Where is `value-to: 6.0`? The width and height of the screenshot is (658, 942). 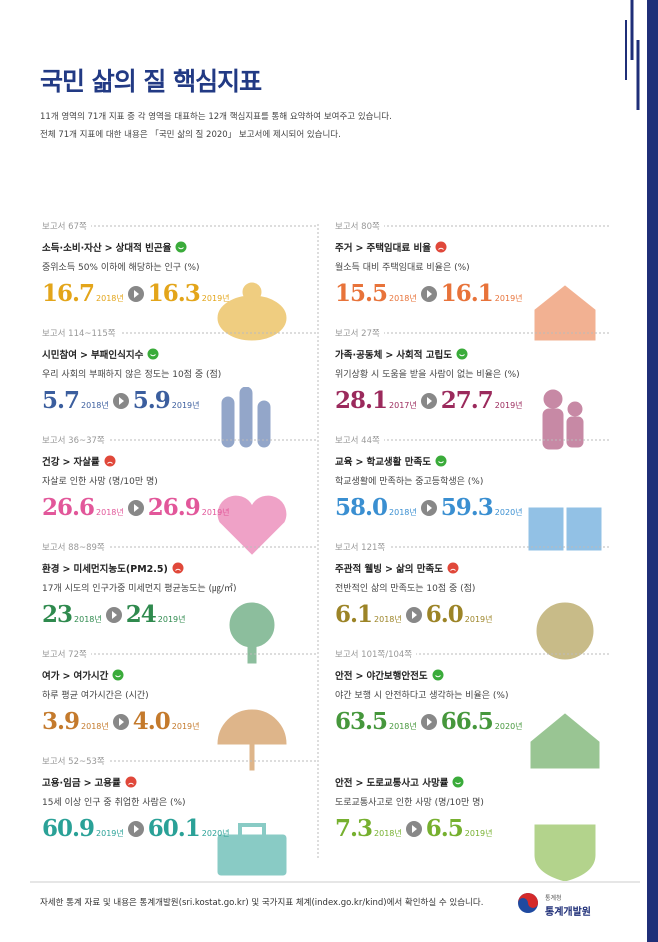 value-to: 6.0 is located at coordinates (444, 614).